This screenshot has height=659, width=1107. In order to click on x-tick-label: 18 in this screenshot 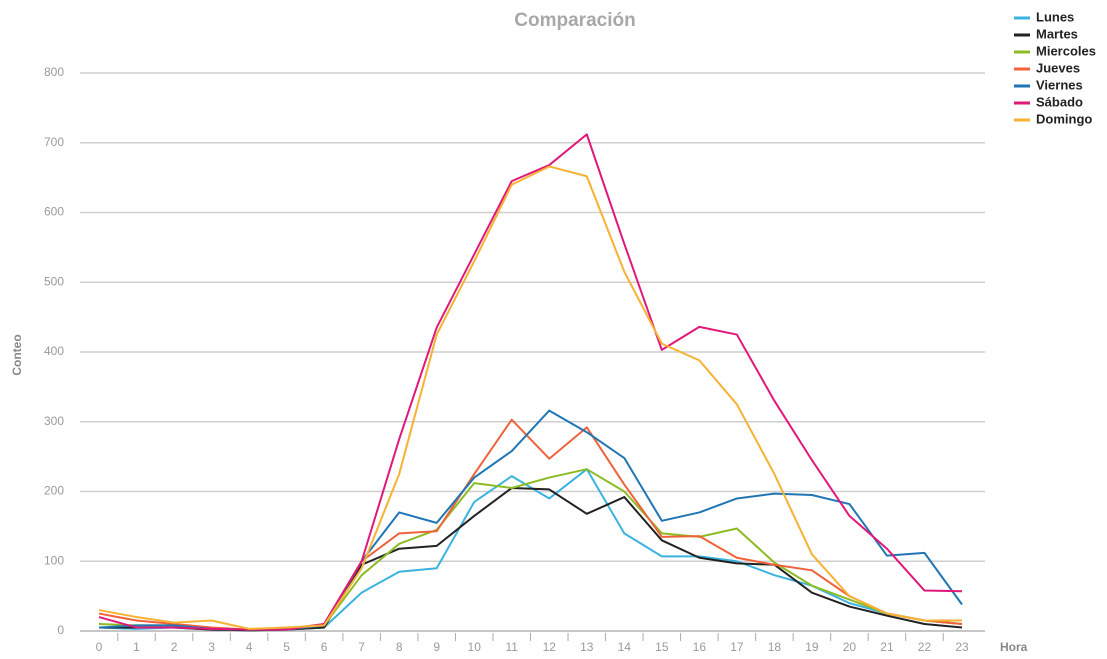, I will do `click(775, 647)`.